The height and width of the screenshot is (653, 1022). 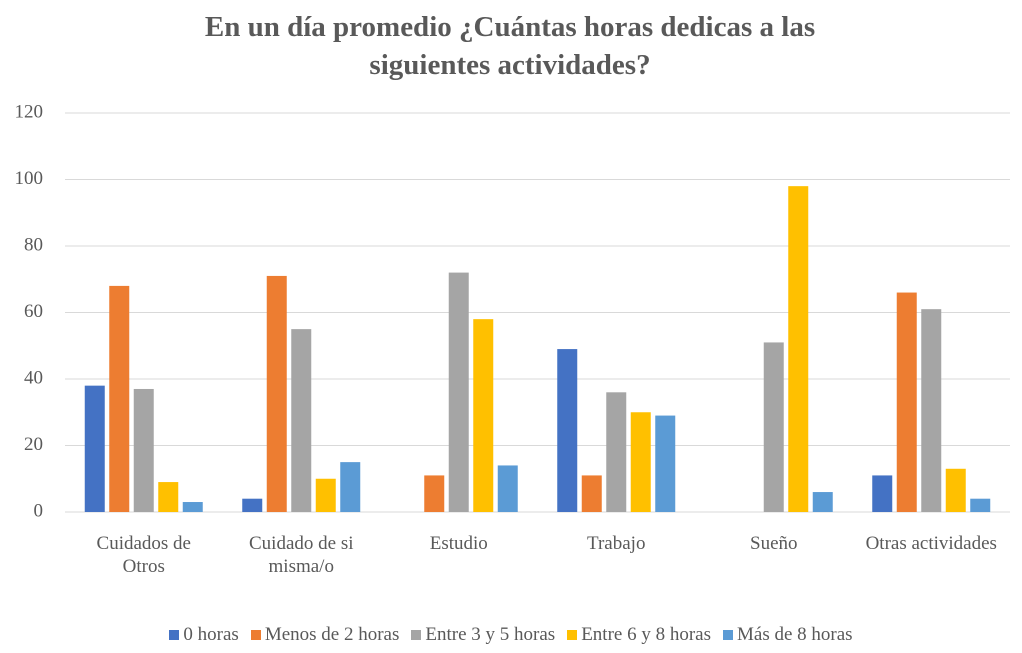 I want to click on y-tick-label: 0, so click(x=39, y=510).